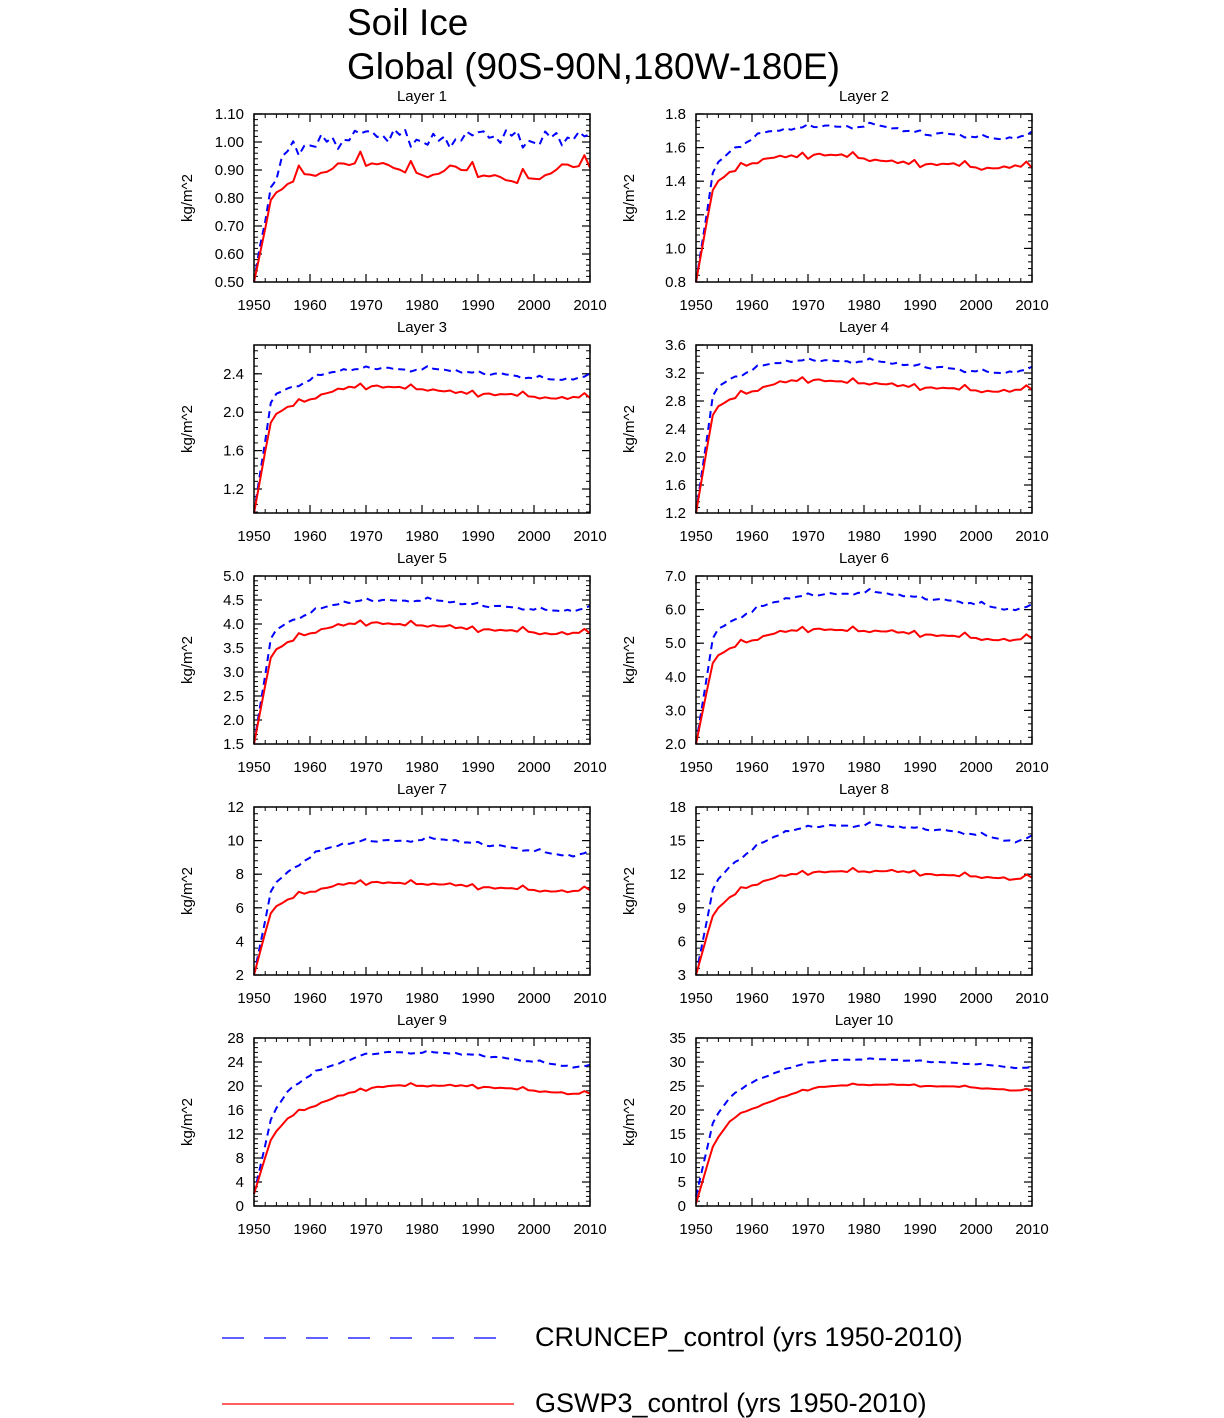 The height and width of the screenshot is (1418, 1224). I want to click on panel-title: Layer 8, so click(864, 789).